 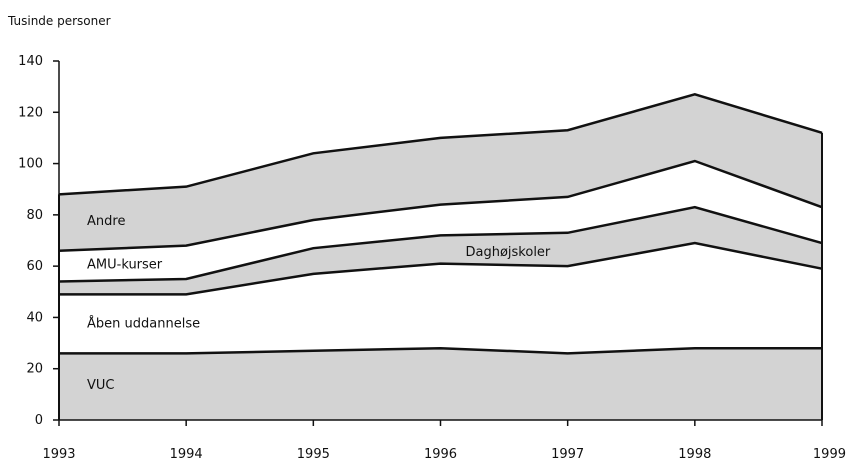 What do you see at coordinates (58, 454) in the screenshot?
I see `x-tick-label: 1993` at bounding box center [58, 454].